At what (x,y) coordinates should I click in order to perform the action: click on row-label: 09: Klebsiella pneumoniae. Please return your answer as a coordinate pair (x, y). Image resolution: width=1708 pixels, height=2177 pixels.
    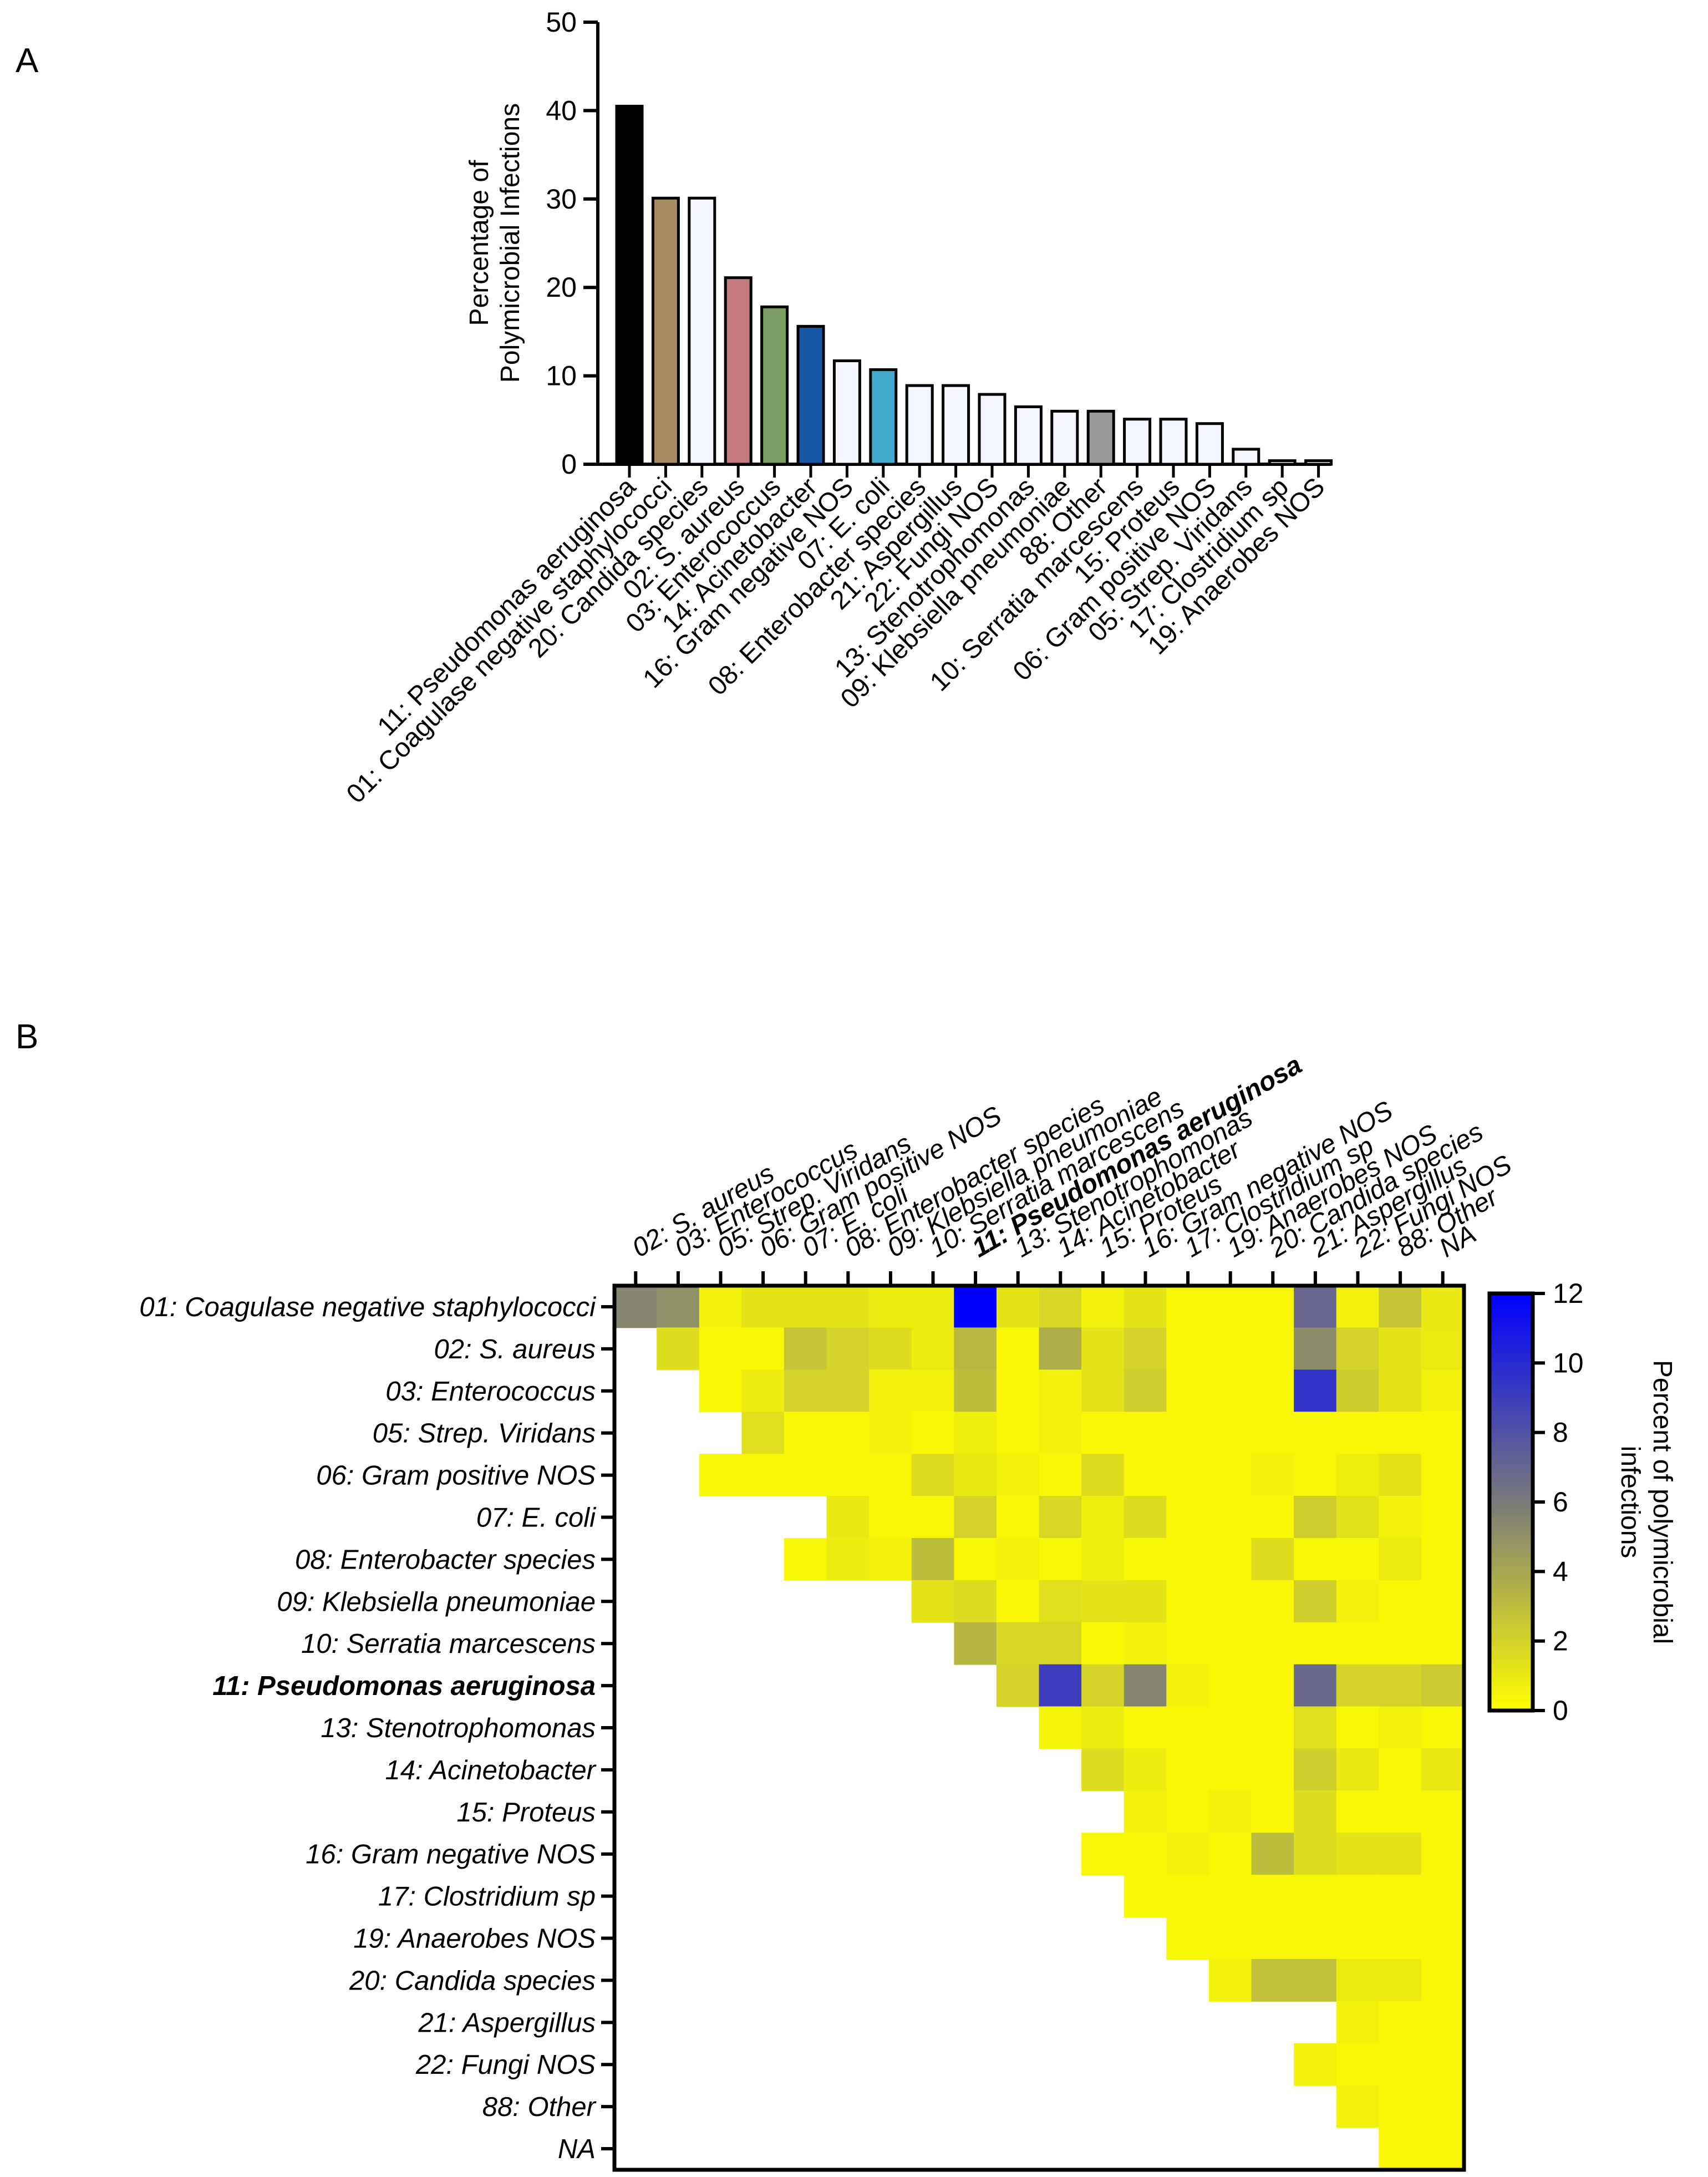
    Looking at the image, I should click on (437, 1602).